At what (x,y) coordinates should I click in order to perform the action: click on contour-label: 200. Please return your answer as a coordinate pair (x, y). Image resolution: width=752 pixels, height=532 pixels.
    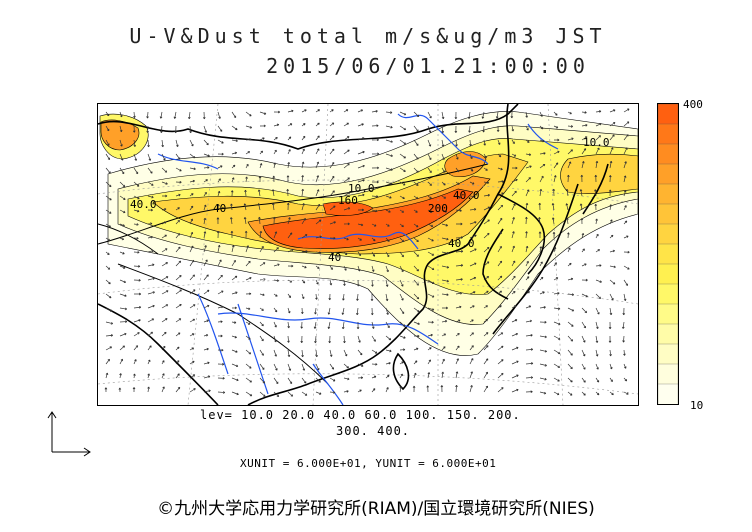
    Looking at the image, I should click on (438, 208).